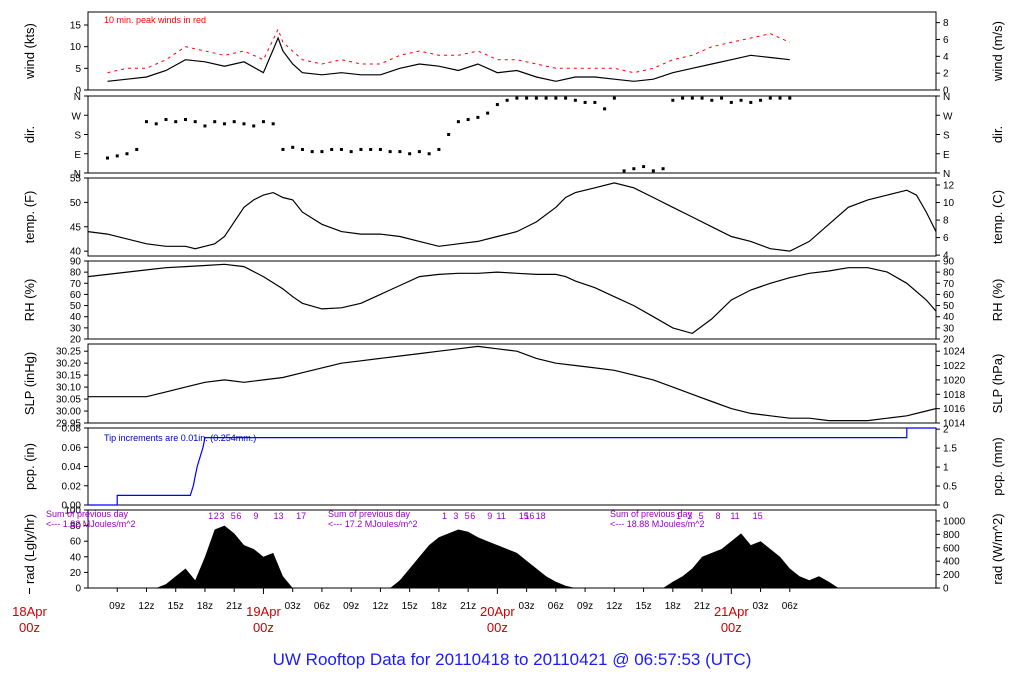 Image resolution: width=1024 pixels, height=700 pixels. What do you see at coordinates (29, 217) in the screenshot?
I see `y-axis-label: temp. (F)` at bounding box center [29, 217].